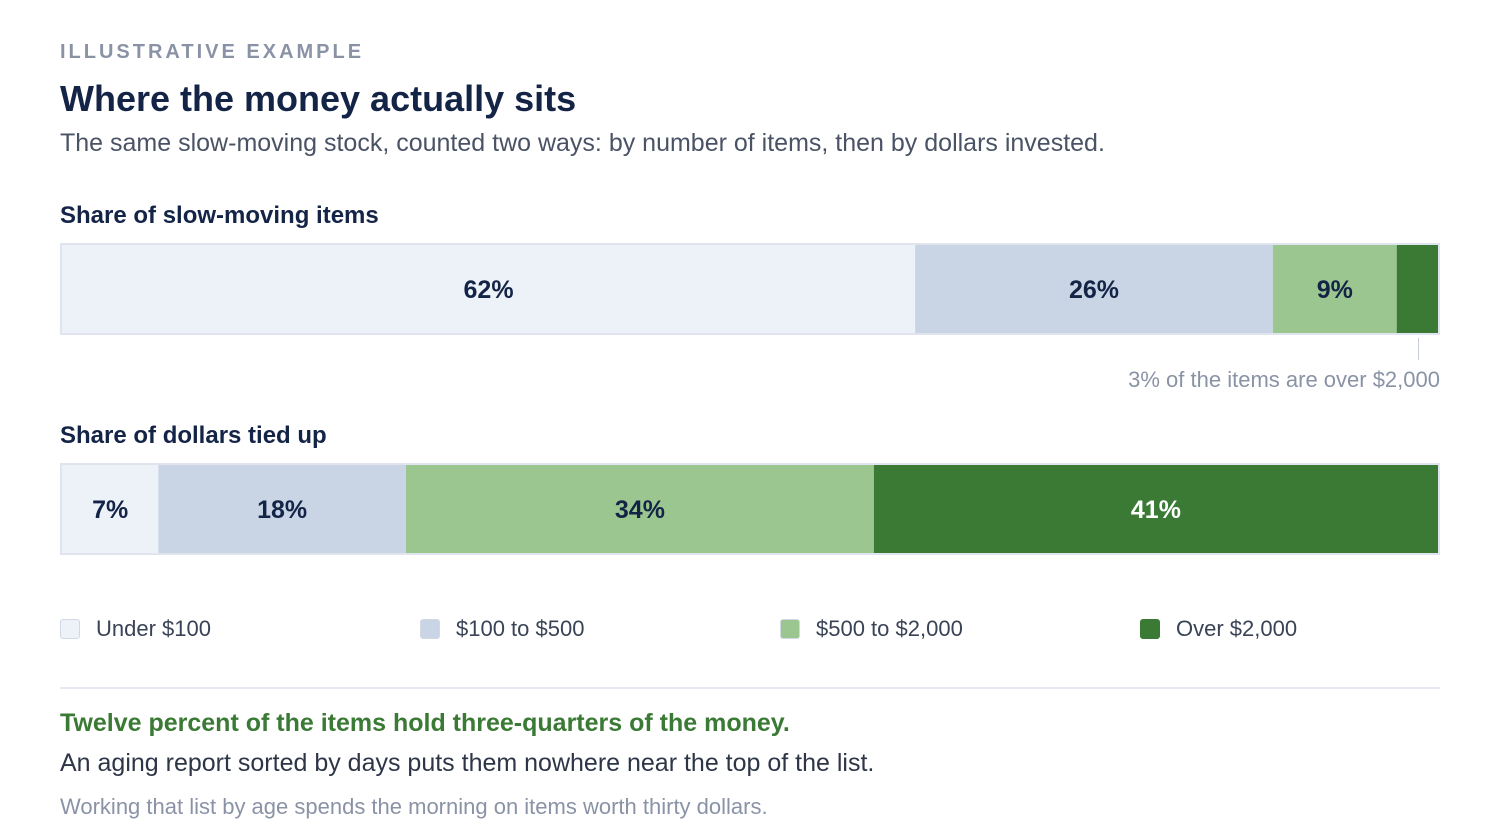 The image size is (1500, 840). What do you see at coordinates (1150, 629) in the screenshot?
I see `legend-swatch-over-2000` at bounding box center [1150, 629].